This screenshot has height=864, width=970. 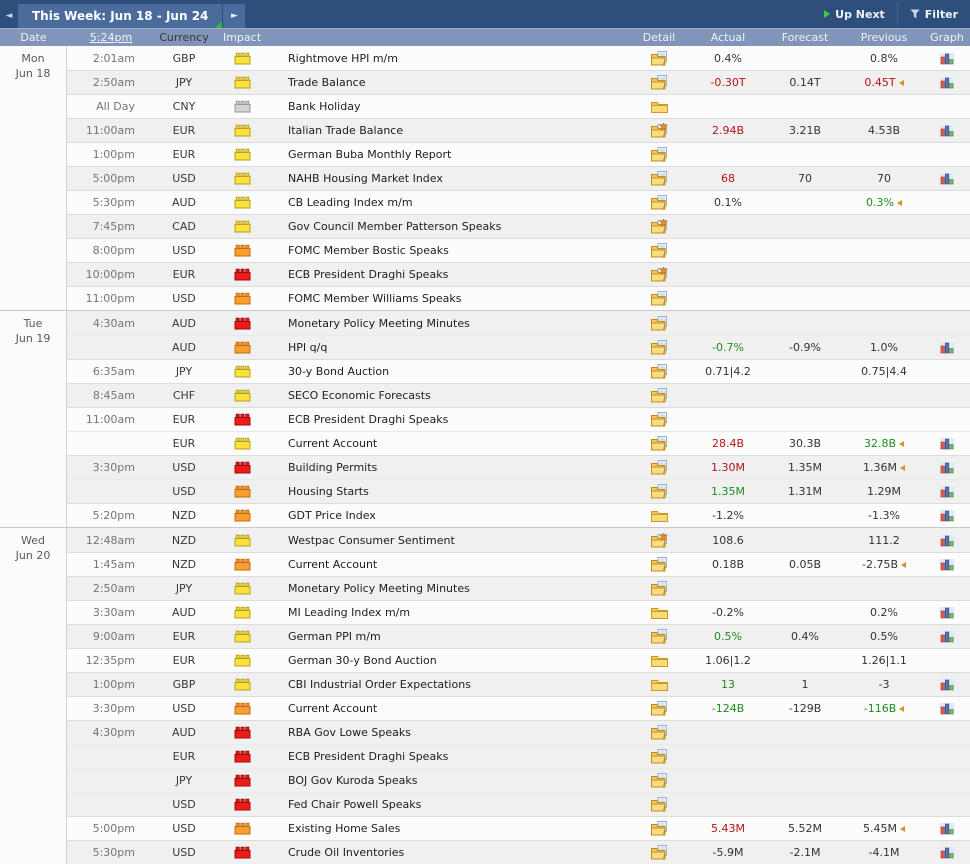 What do you see at coordinates (518, 828) in the screenshot?
I see `event-row: 5:00pm USD Existing Home Sales` at bounding box center [518, 828].